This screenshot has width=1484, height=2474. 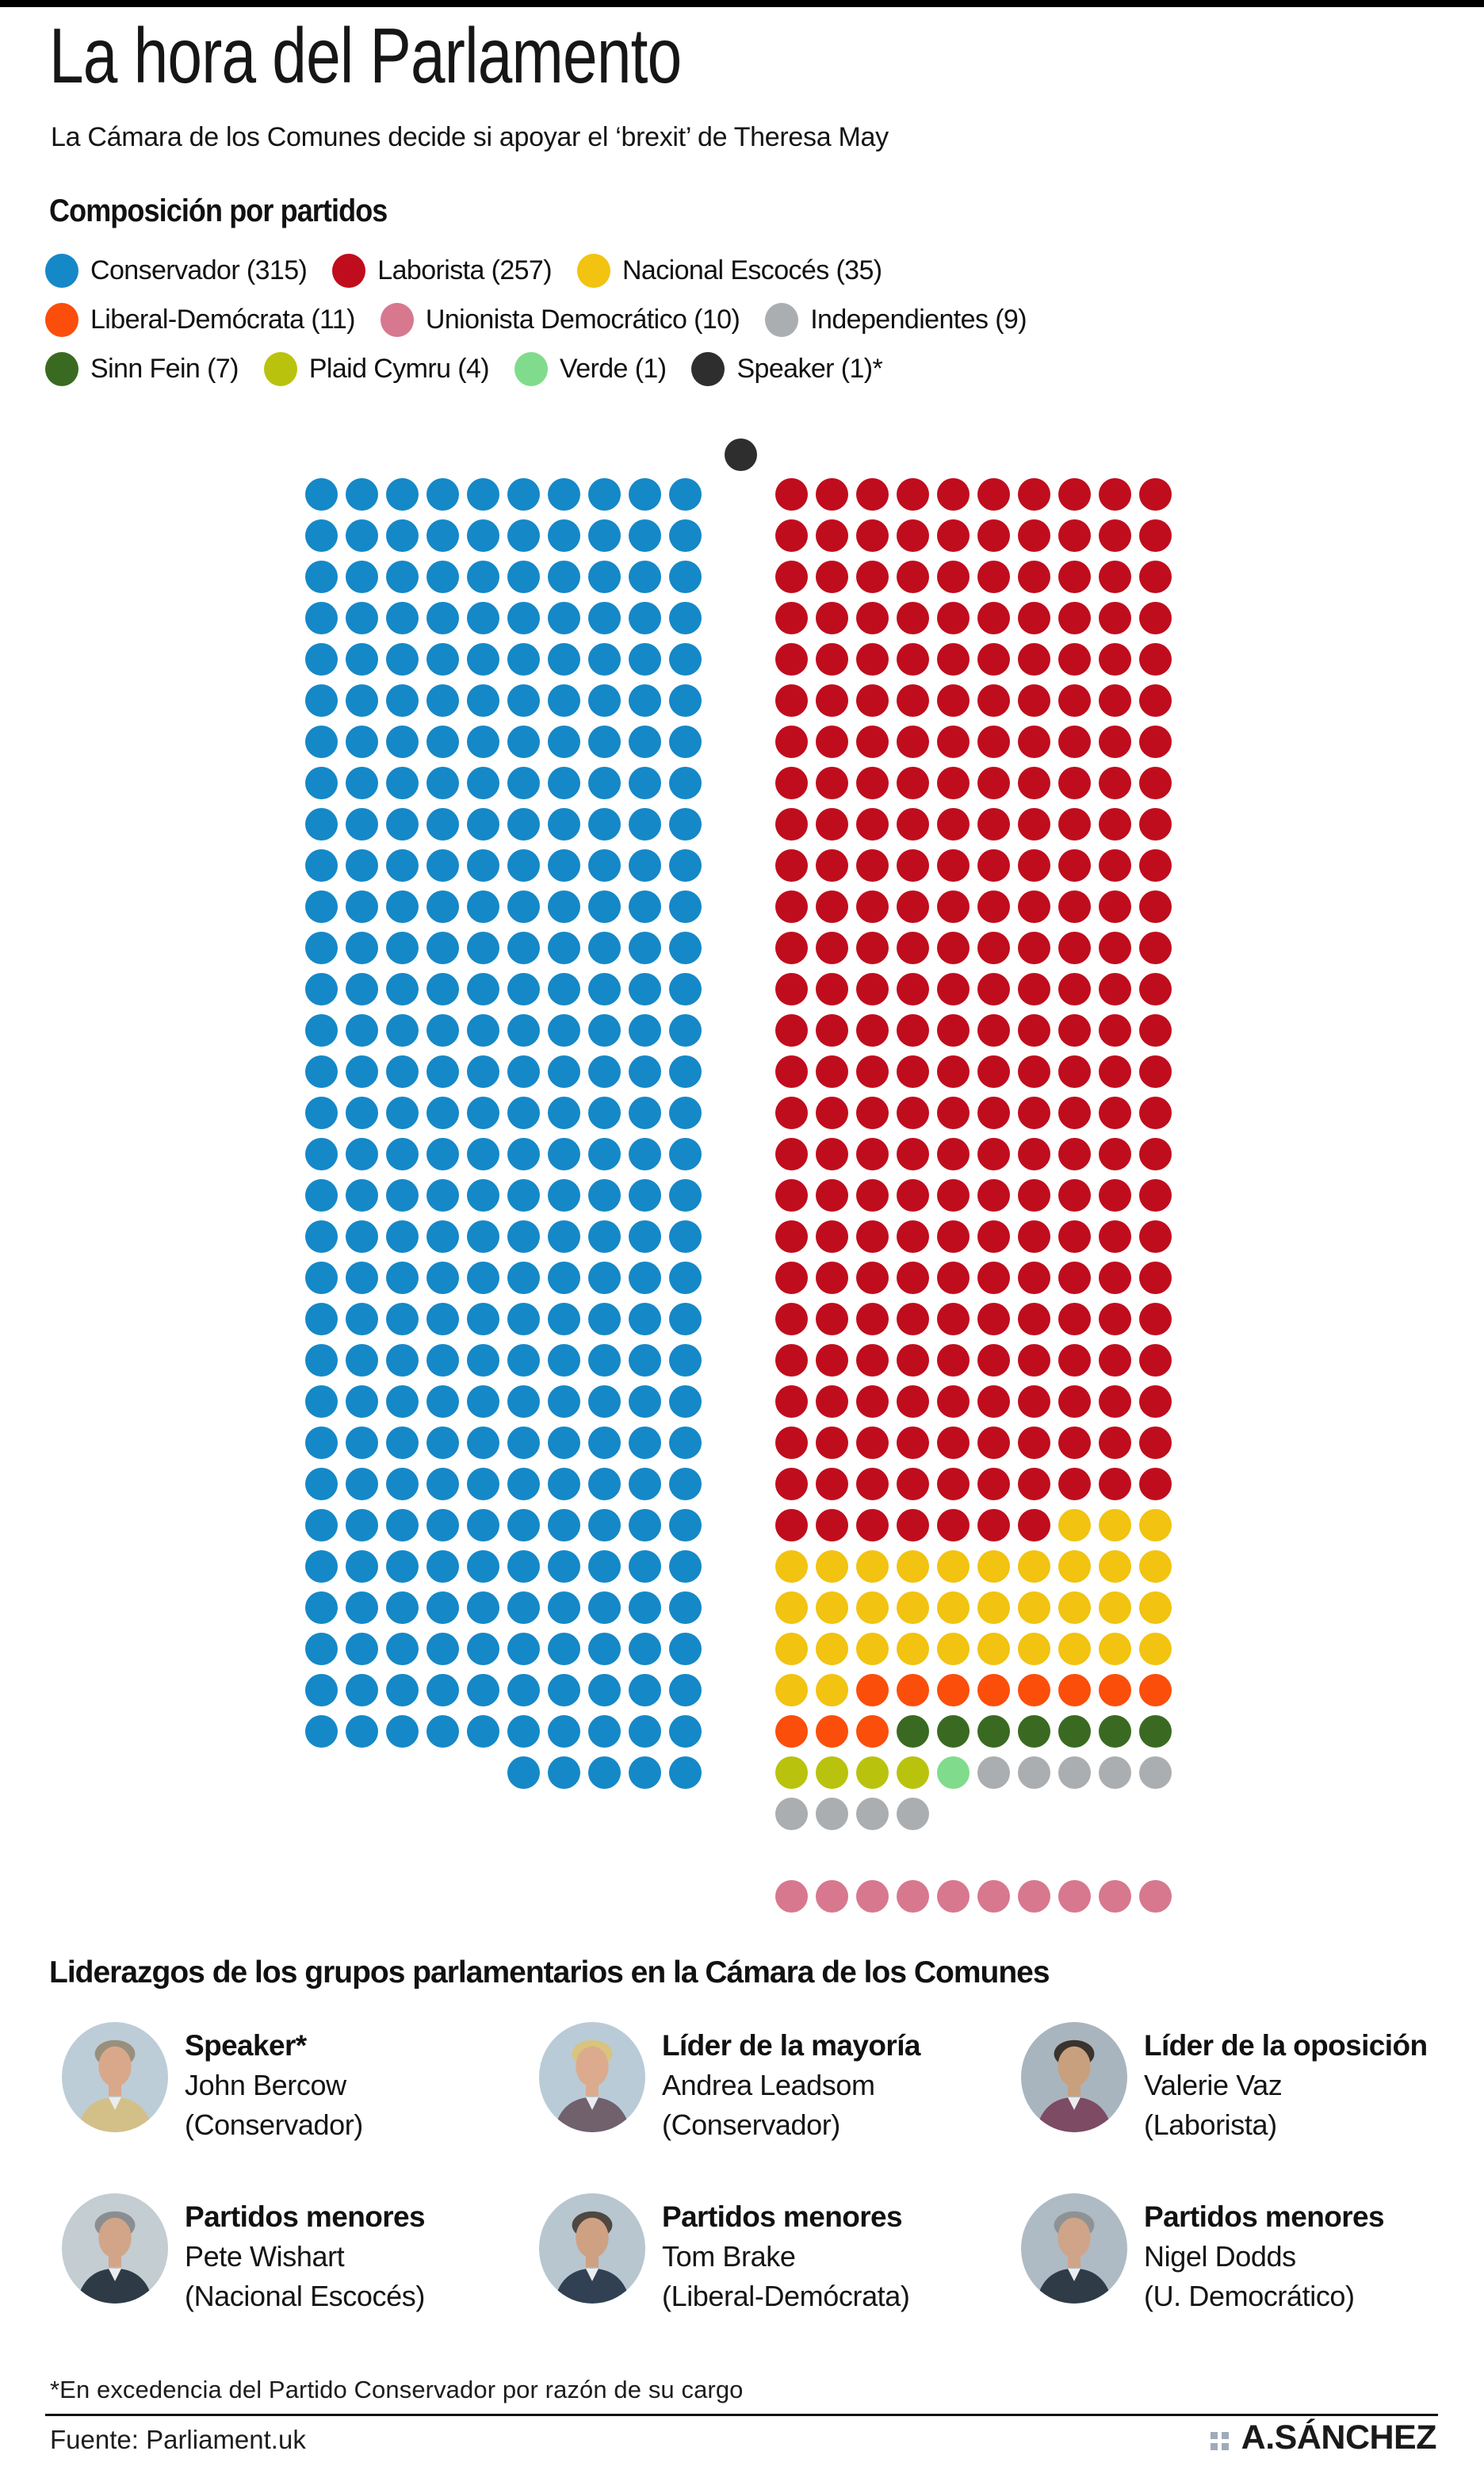 I want to click on leader-card-john-bercow: Speaker* John Bercow (Conservador), so click(x=292, y=2083).